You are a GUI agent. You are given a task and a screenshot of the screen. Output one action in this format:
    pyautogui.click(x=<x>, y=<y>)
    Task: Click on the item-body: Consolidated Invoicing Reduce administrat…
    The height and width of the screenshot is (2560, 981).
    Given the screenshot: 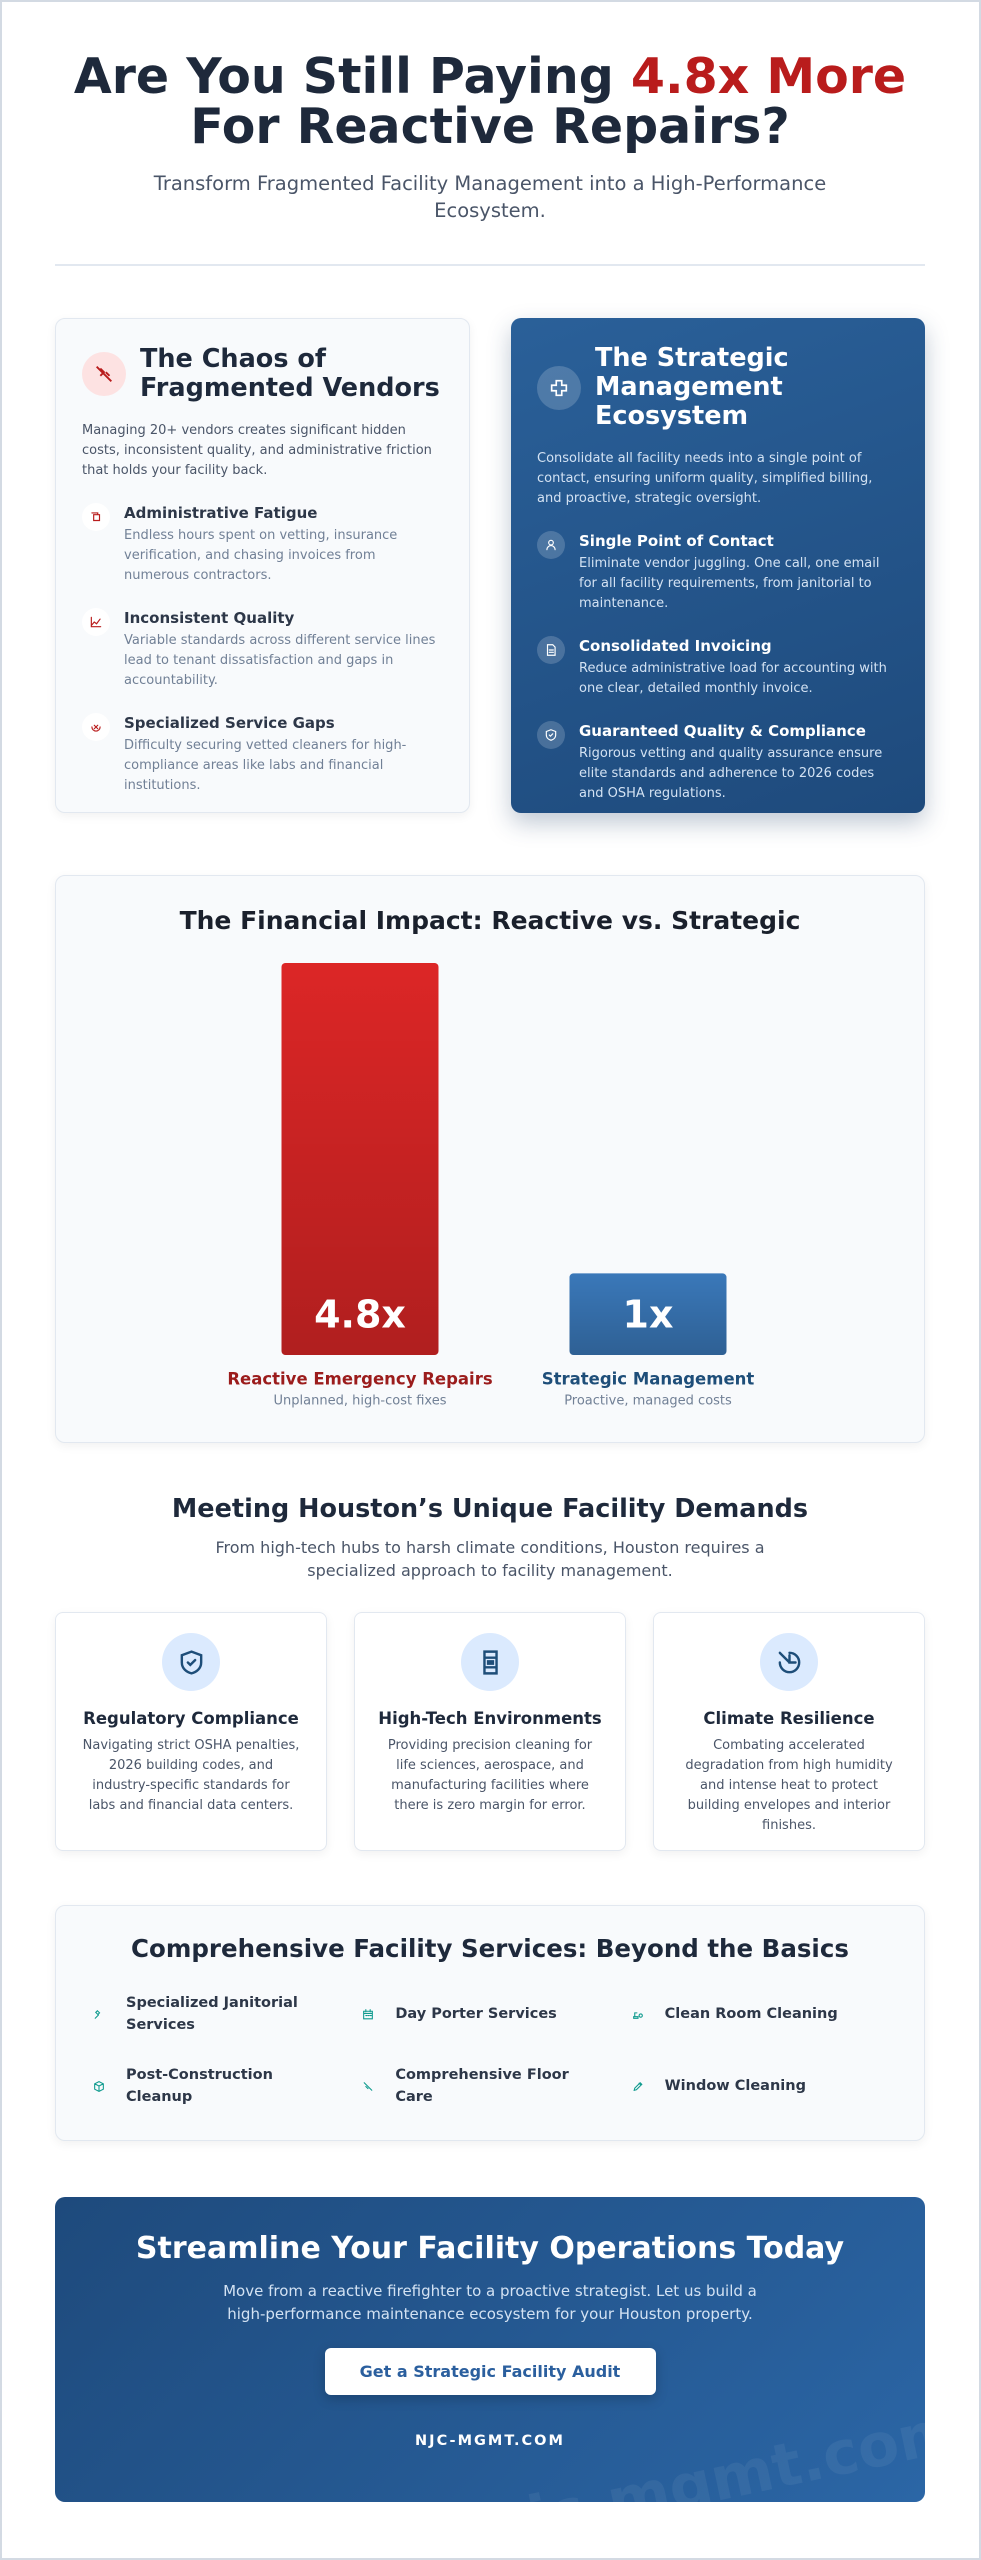 What is the action you would take?
    pyautogui.click(x=739, y=667)
    